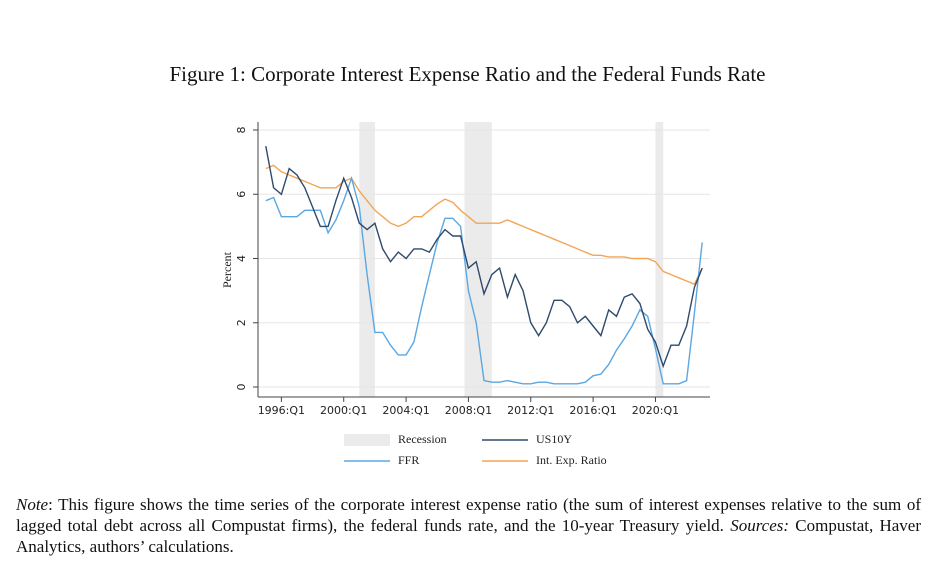  Describe the element at coordinates (343, 410) in the screenshot. I see `x-tick-label: 2000:Q1` at that location.